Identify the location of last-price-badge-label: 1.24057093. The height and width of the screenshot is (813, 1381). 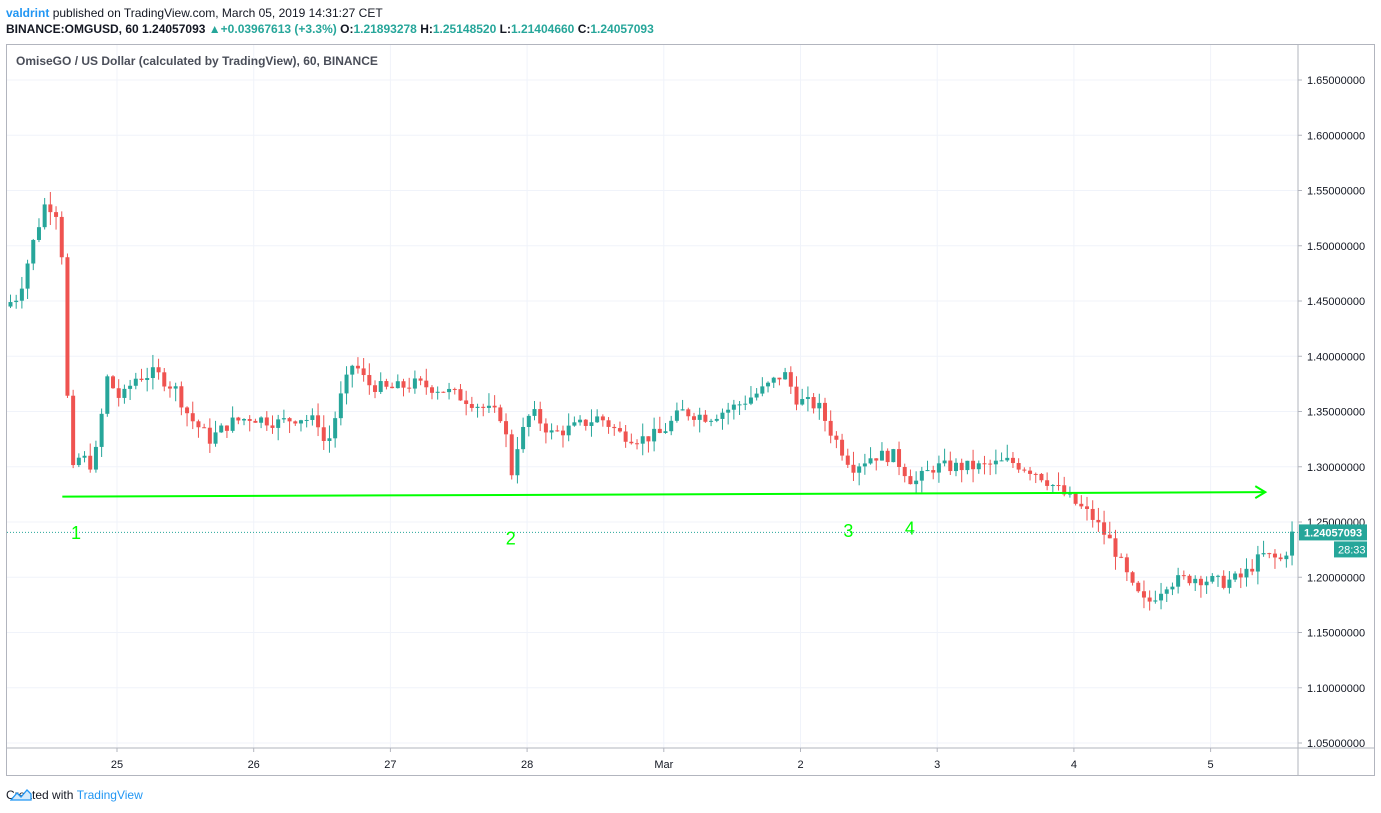
(1333, 533).